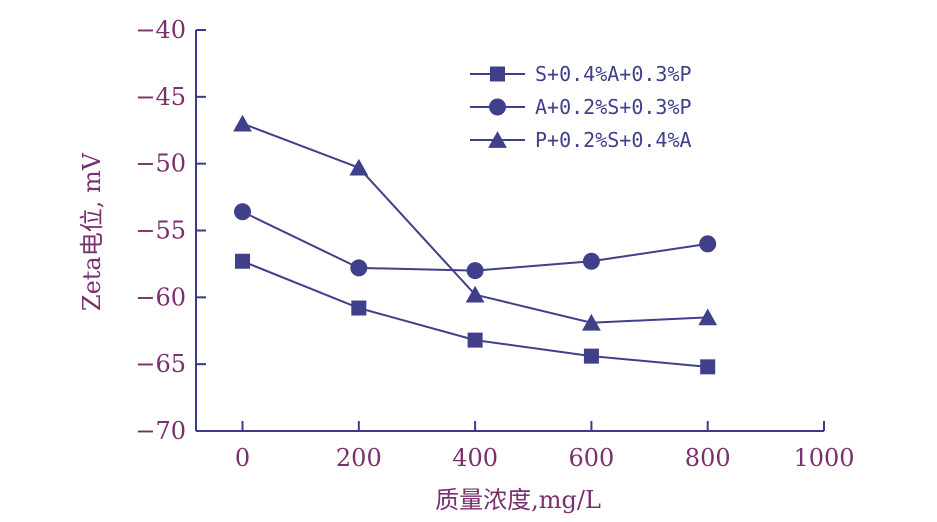 The height and width of the screenshot is (522, 937). Describe the element at coordinates (518, 500) in the screenshot. I see `x-axis-title: 质量浓度,mg/L` at that location.